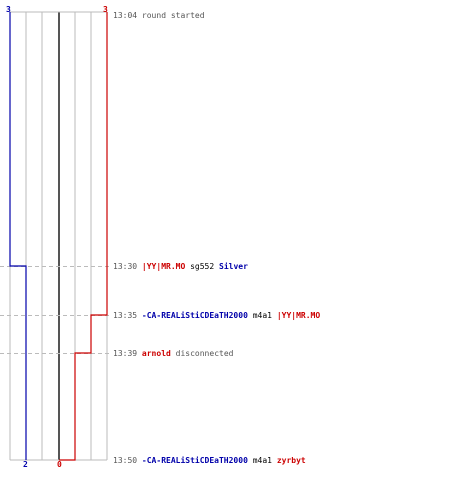 The height and width of the screenshot is (500, 450). I want to click on red-end-score: 0, so click(59, 464).